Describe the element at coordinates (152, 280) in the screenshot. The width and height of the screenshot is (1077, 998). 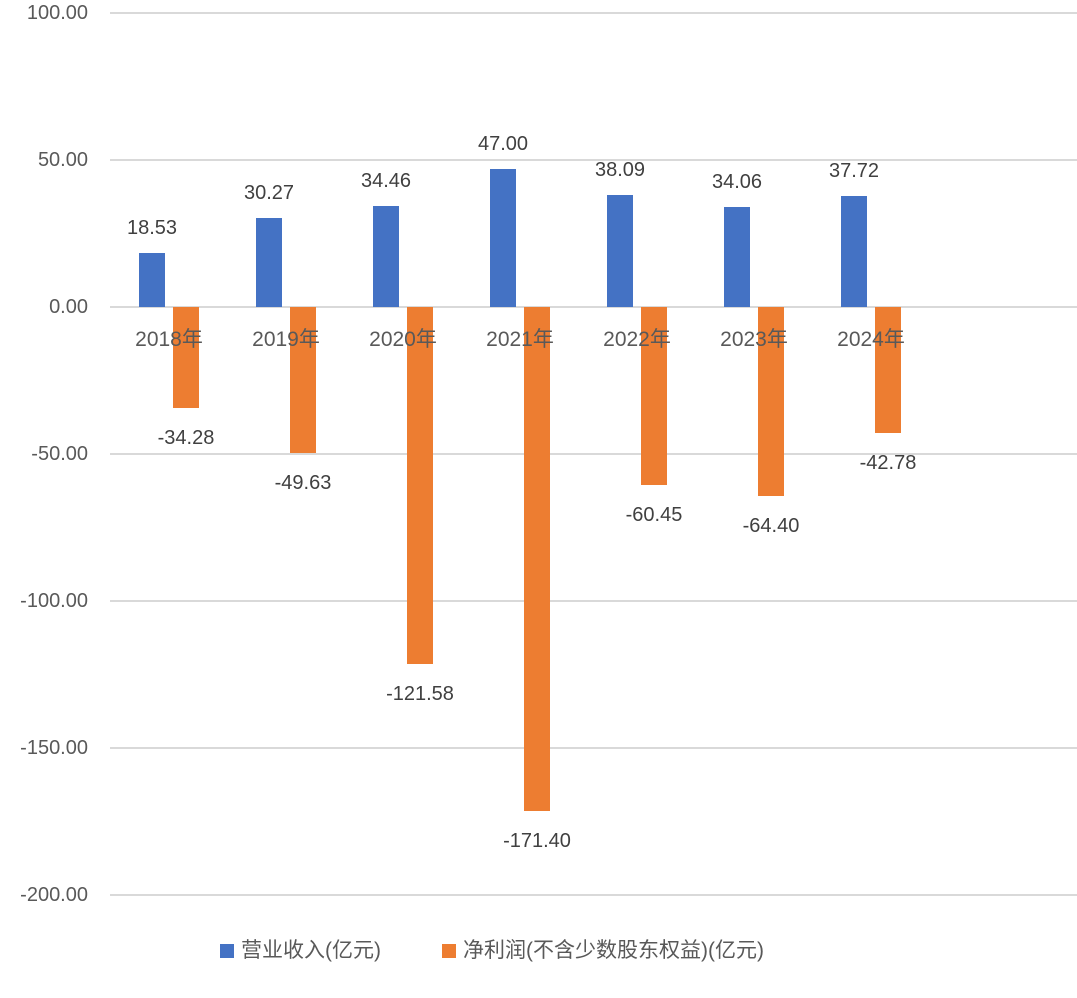
I see `revenue-bar-2018年` at that location.